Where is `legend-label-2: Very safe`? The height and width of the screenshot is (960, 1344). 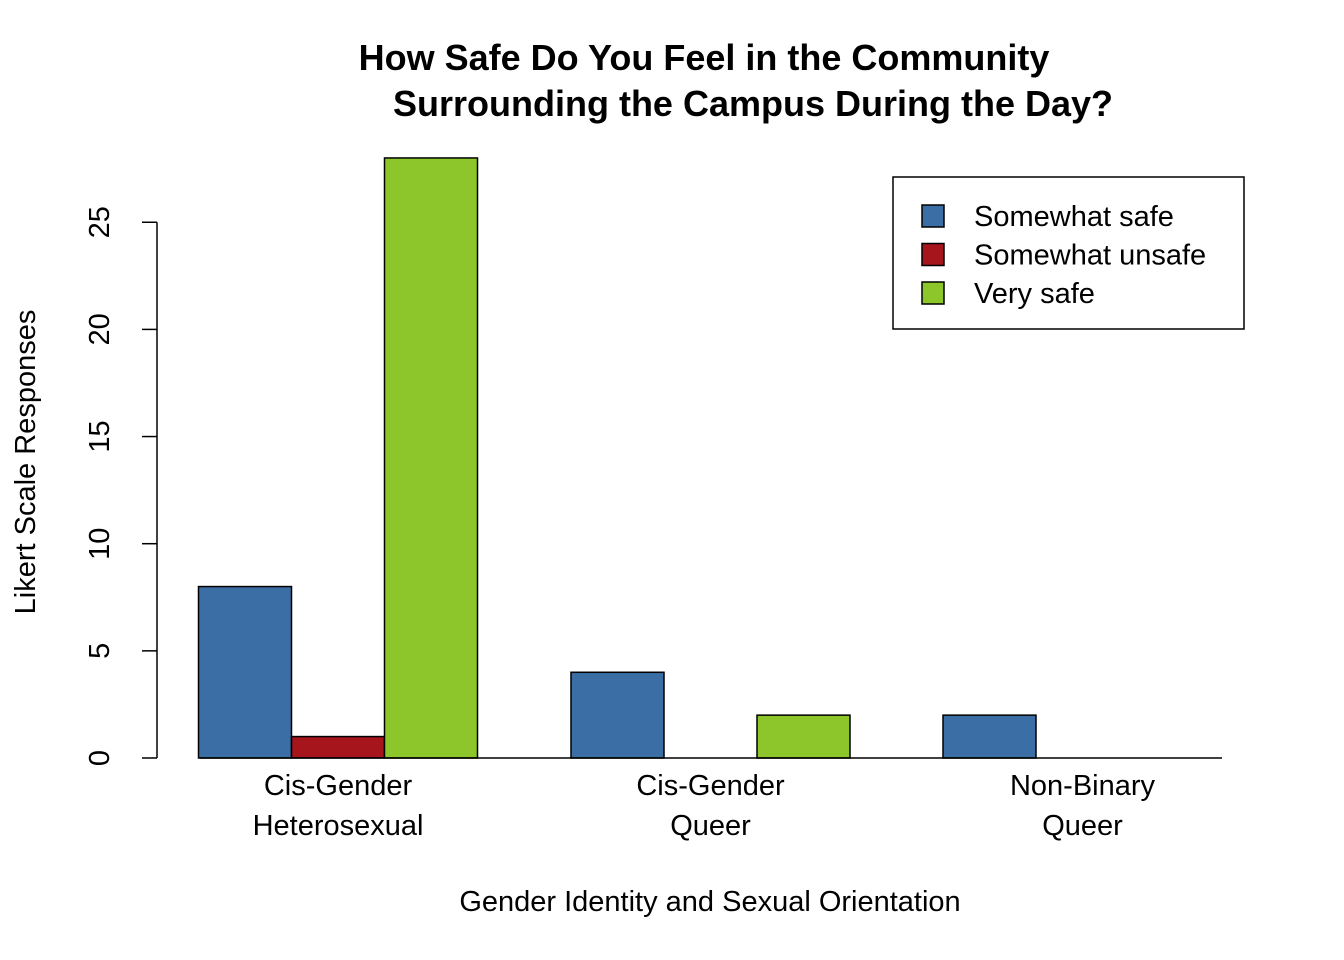 legend-label-2: Very safe is located at coordinates (1034, 294).